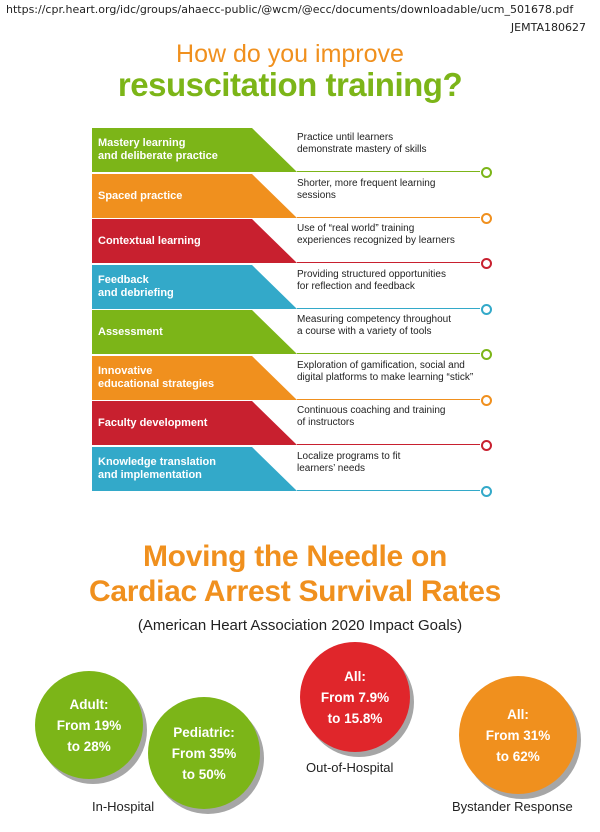 The image size is (600, 832). Describe the element at coordinates (156, 377) in the screenshot. I see `row-label: Innovative educational strategies` at that location.